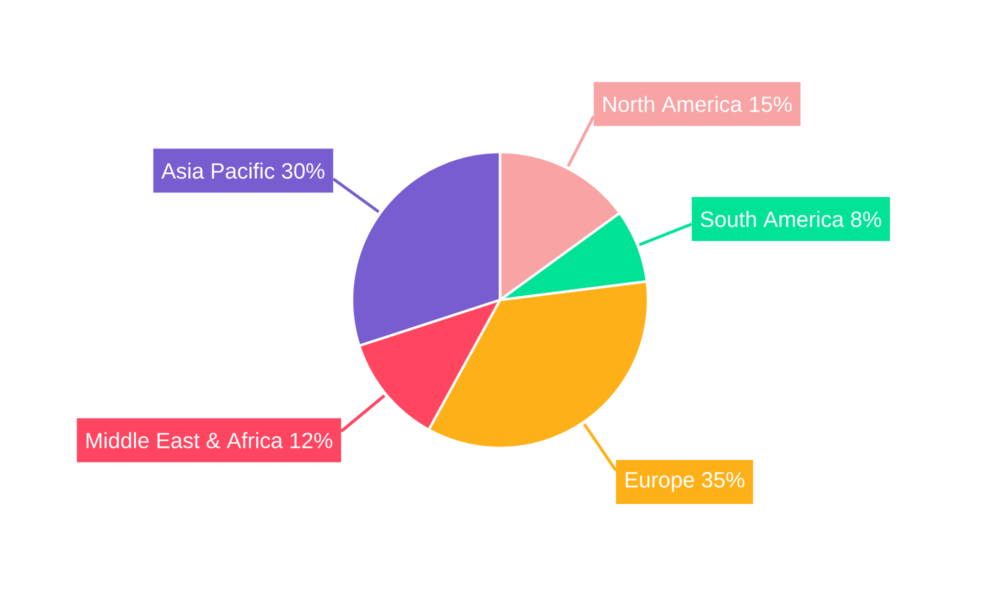 This screenshot has width=1000, height=600. I want to click on slice-label: Middle East & Africa, so click(184, 440).